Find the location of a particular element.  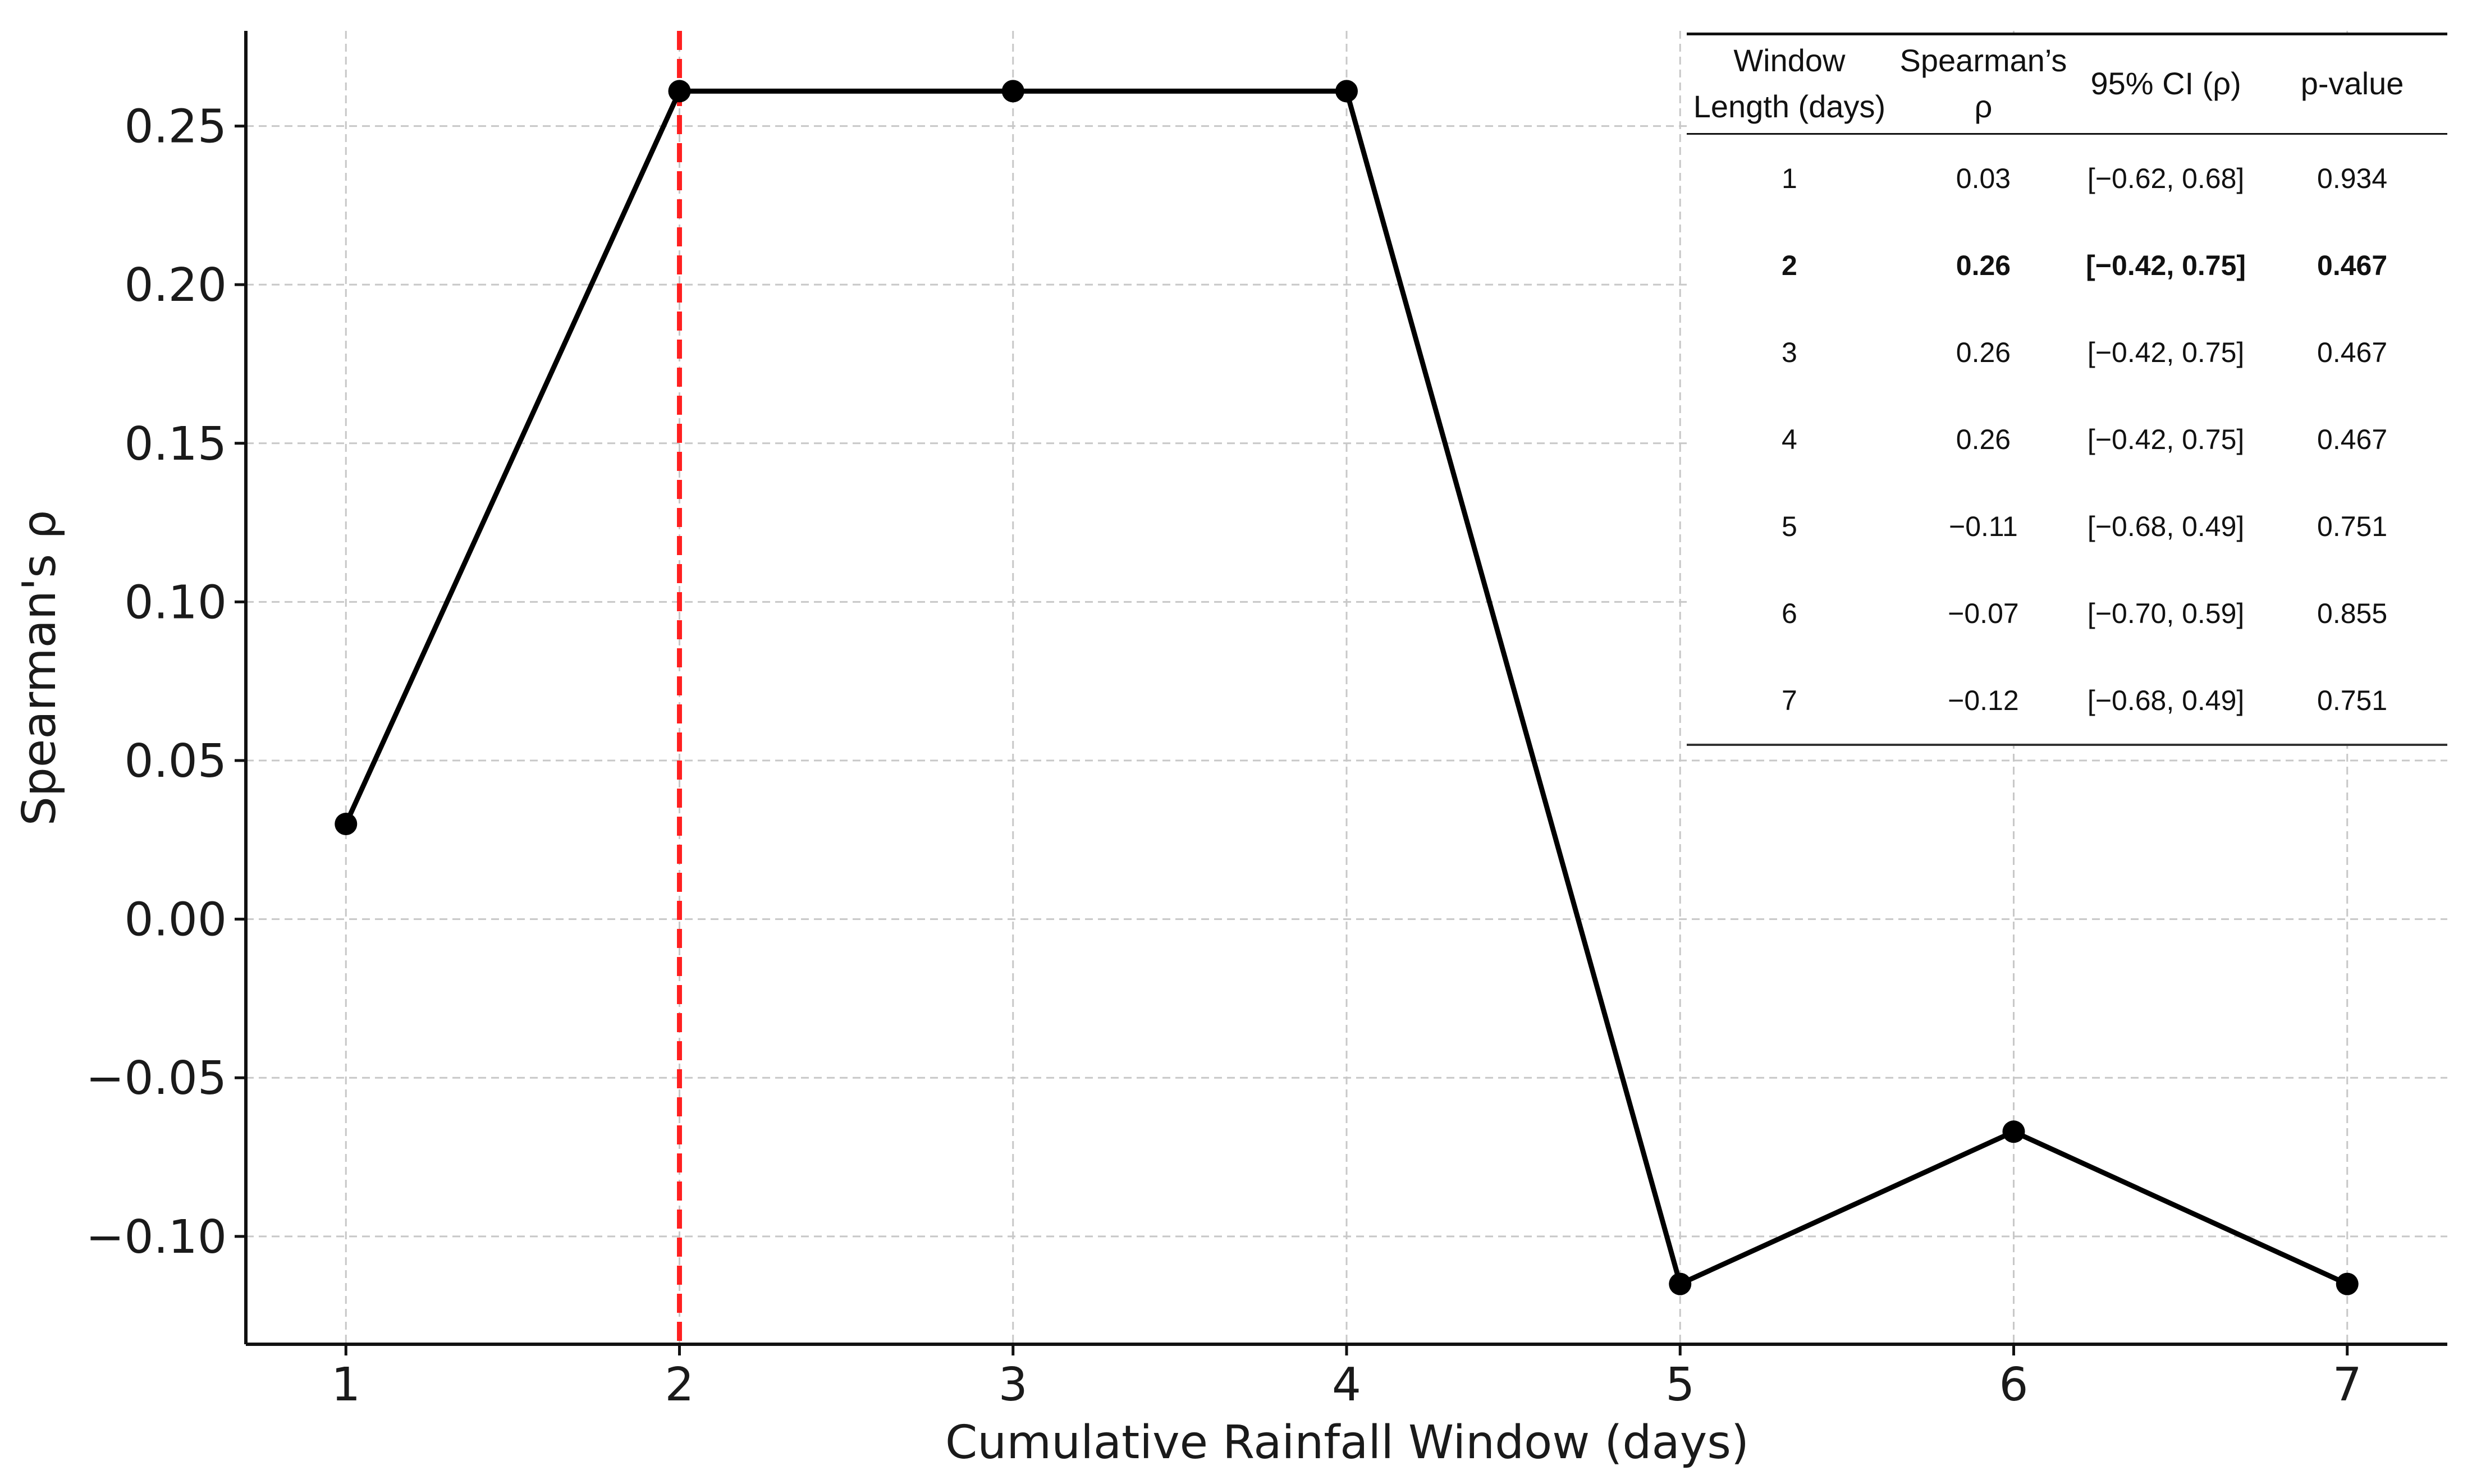

x-tick-label: 5 is located at coordinates (1680, 1385).